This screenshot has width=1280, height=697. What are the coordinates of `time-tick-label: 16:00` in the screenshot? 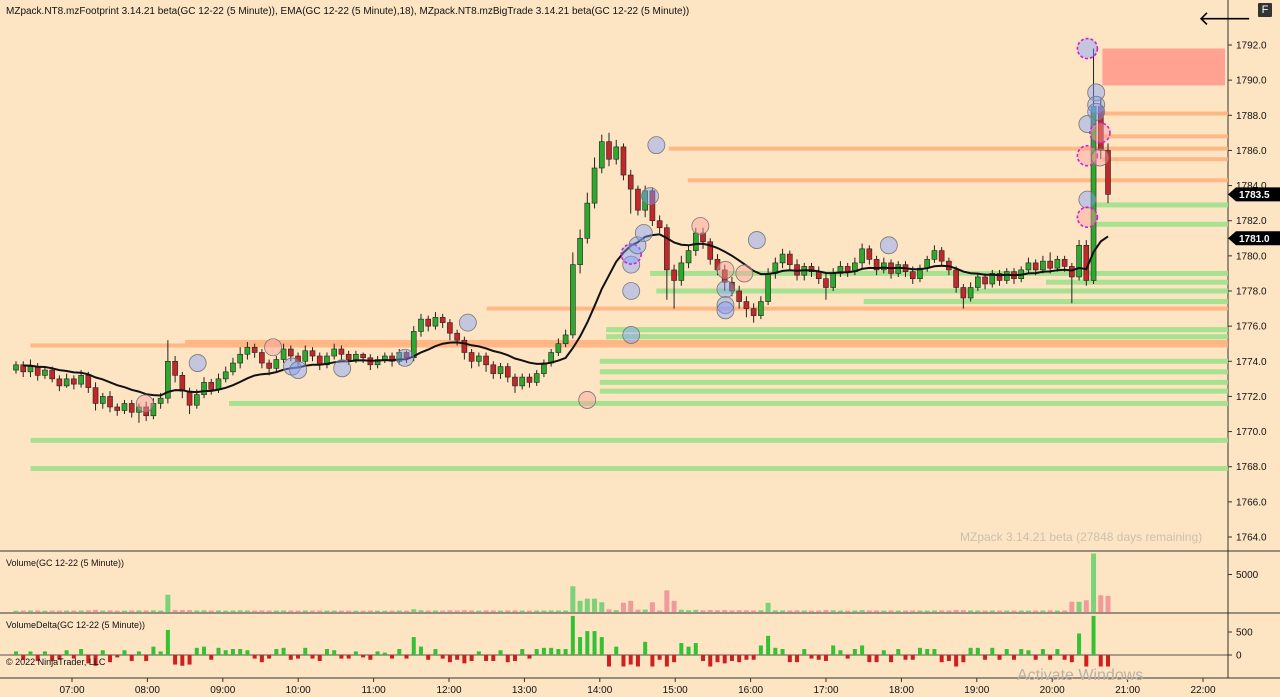 It's located at (750, 690).